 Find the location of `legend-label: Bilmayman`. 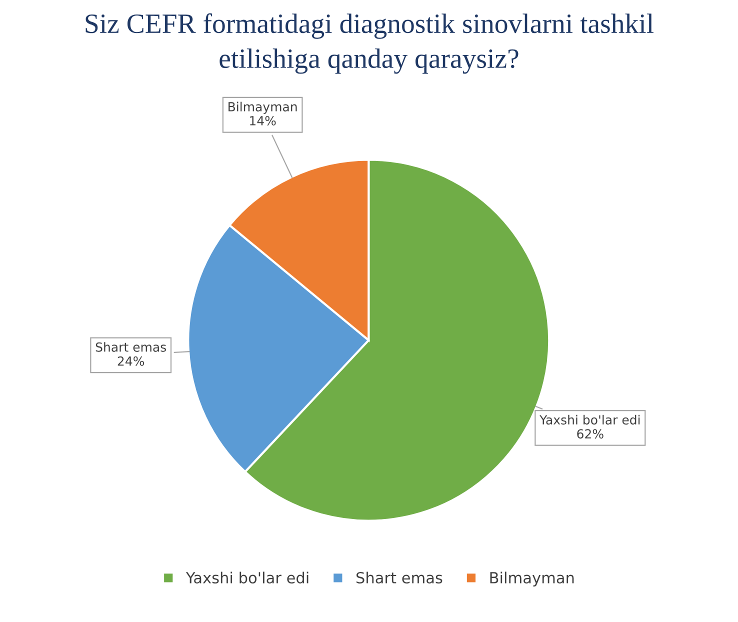

legend-label: Bilmayman is located at coordinates (532, 579).